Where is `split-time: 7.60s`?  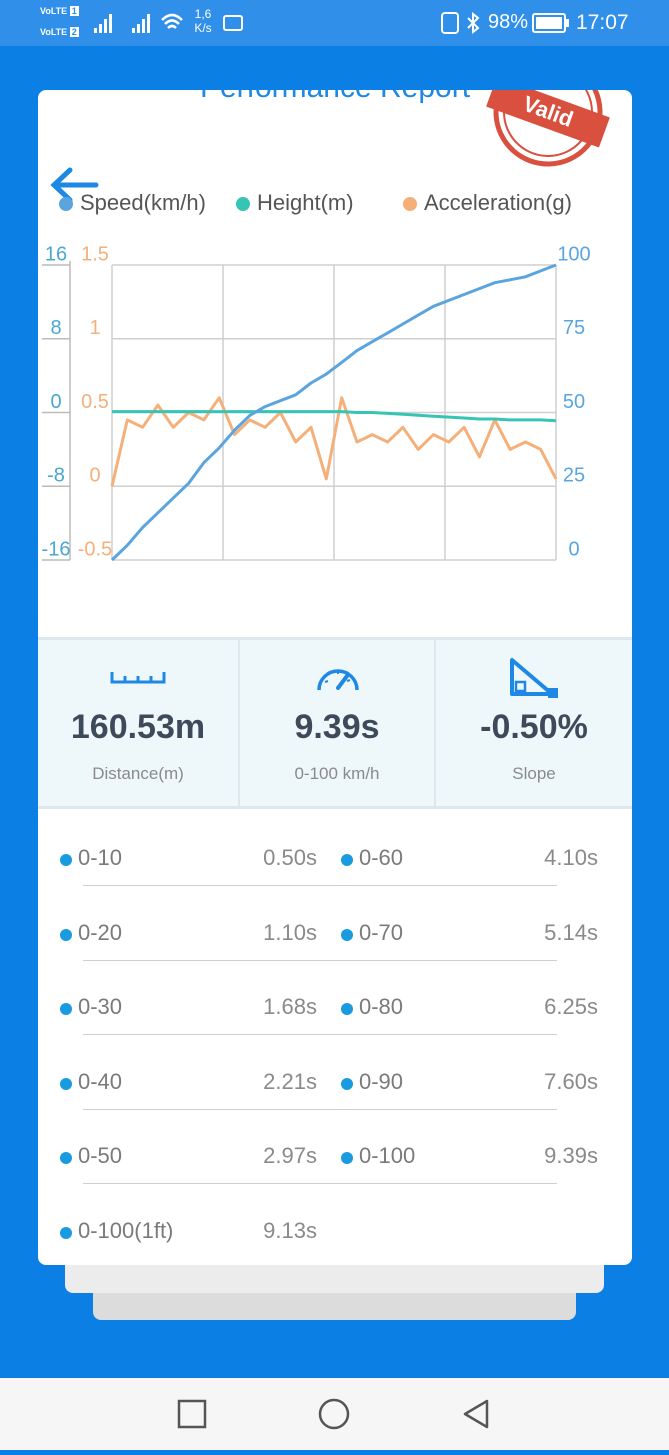
split-time: 7.60s is located at coordinates (571, 1081).